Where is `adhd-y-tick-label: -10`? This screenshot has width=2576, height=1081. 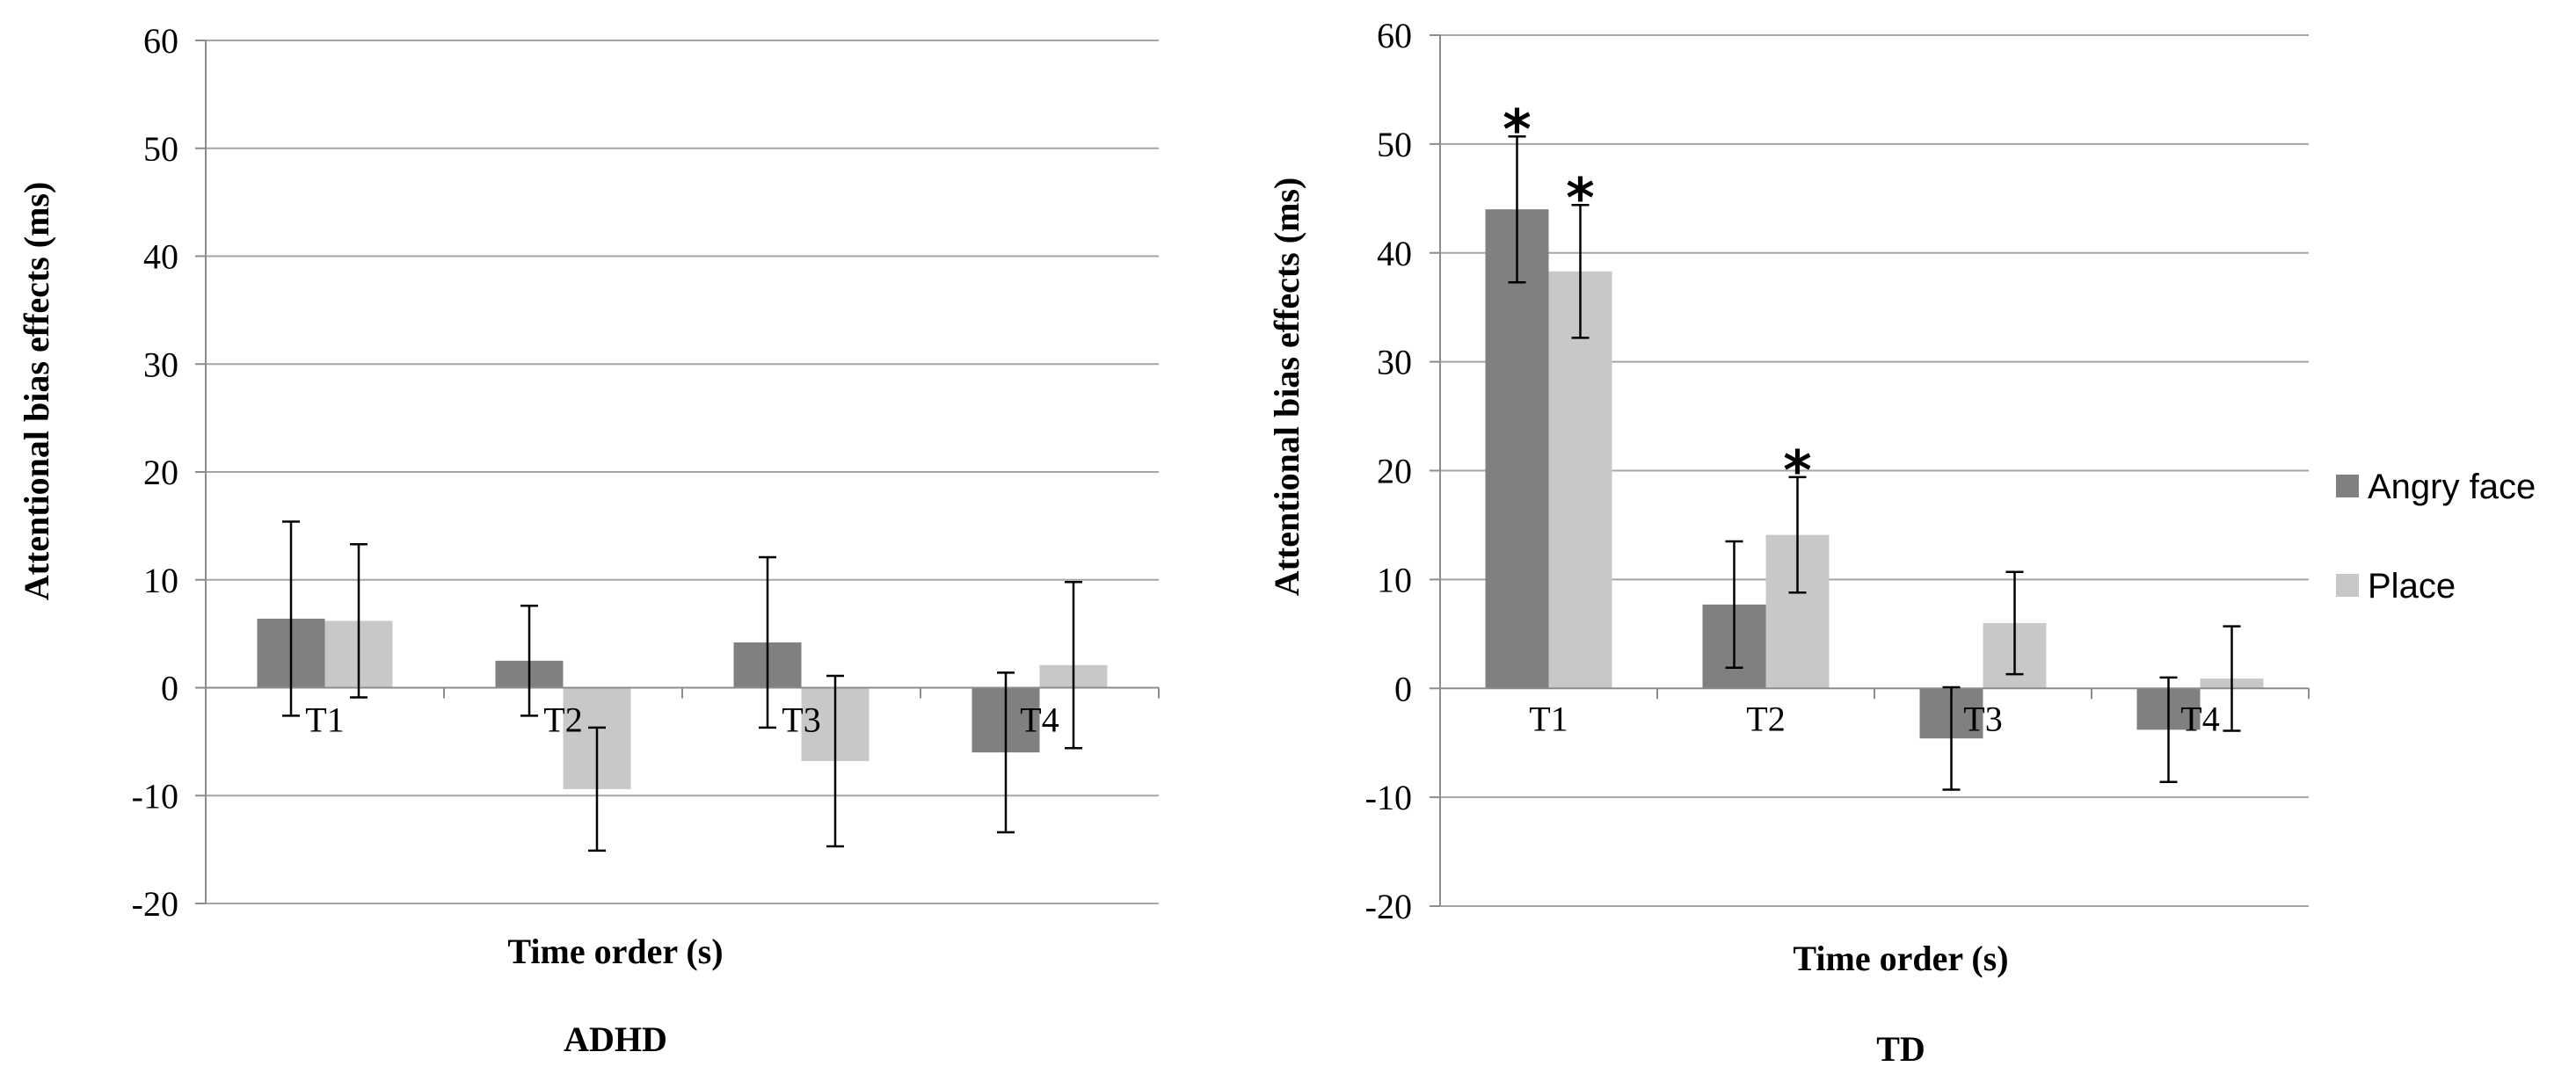
adhd-y-tick-label: -10 is located at coordinates (155, 796).